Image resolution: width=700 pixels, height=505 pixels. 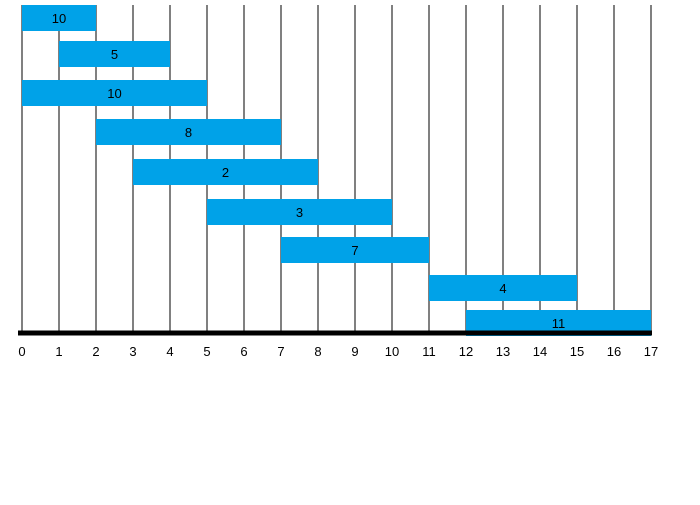 I want to click on bar-label: 5, so click(x=114, y=54).